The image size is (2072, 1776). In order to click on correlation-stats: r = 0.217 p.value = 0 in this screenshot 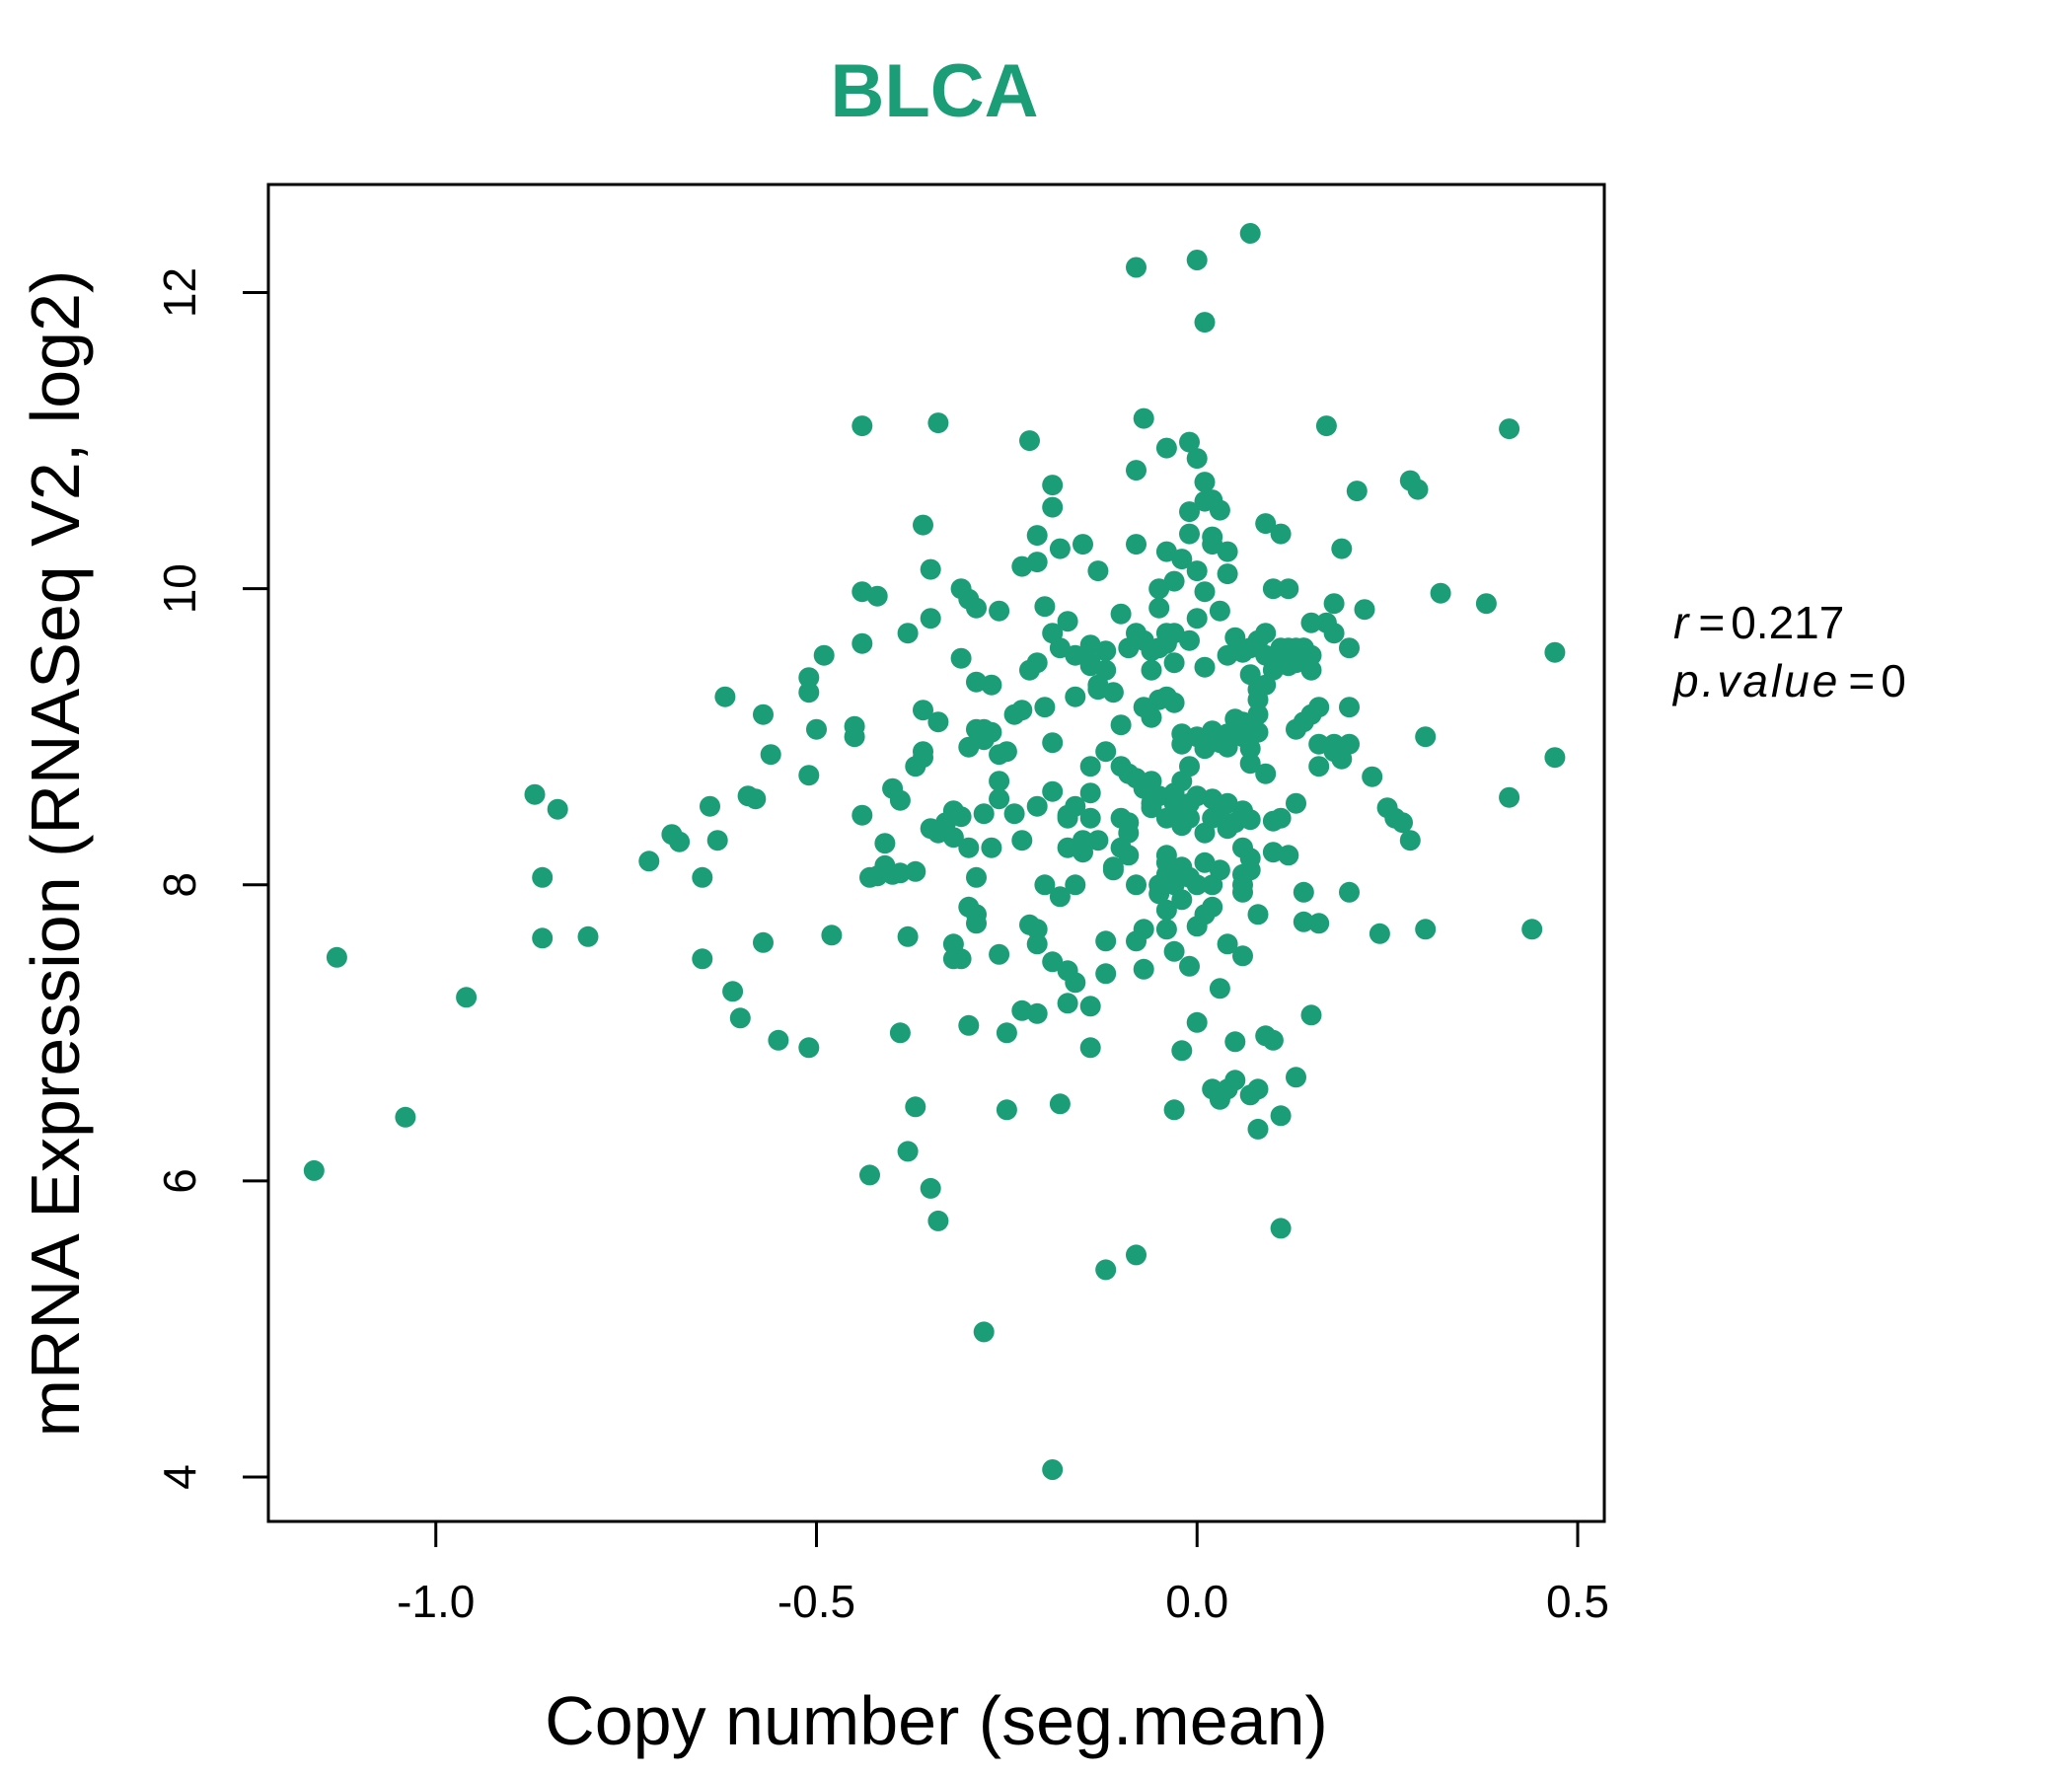, I will do `click(1788, 651)`.